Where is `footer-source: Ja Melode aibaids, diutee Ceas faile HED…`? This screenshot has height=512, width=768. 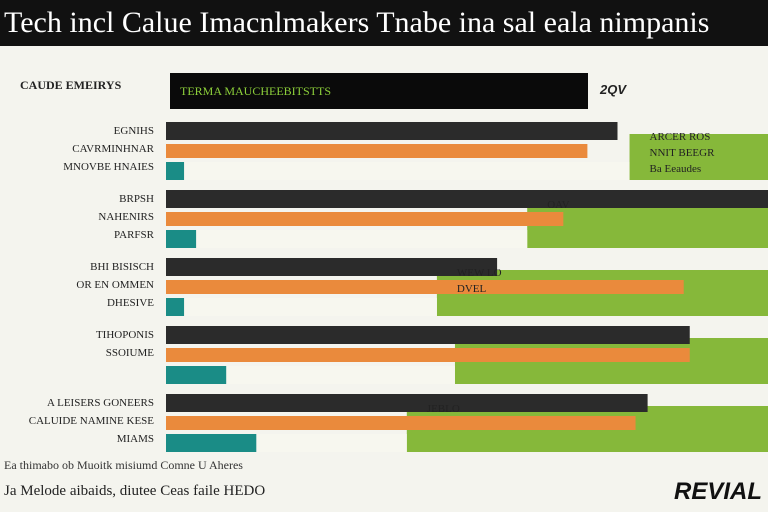
footer-source: Ja Melode aibaids, diutee Ceas faile HED… is located at coordinates (135, 491).